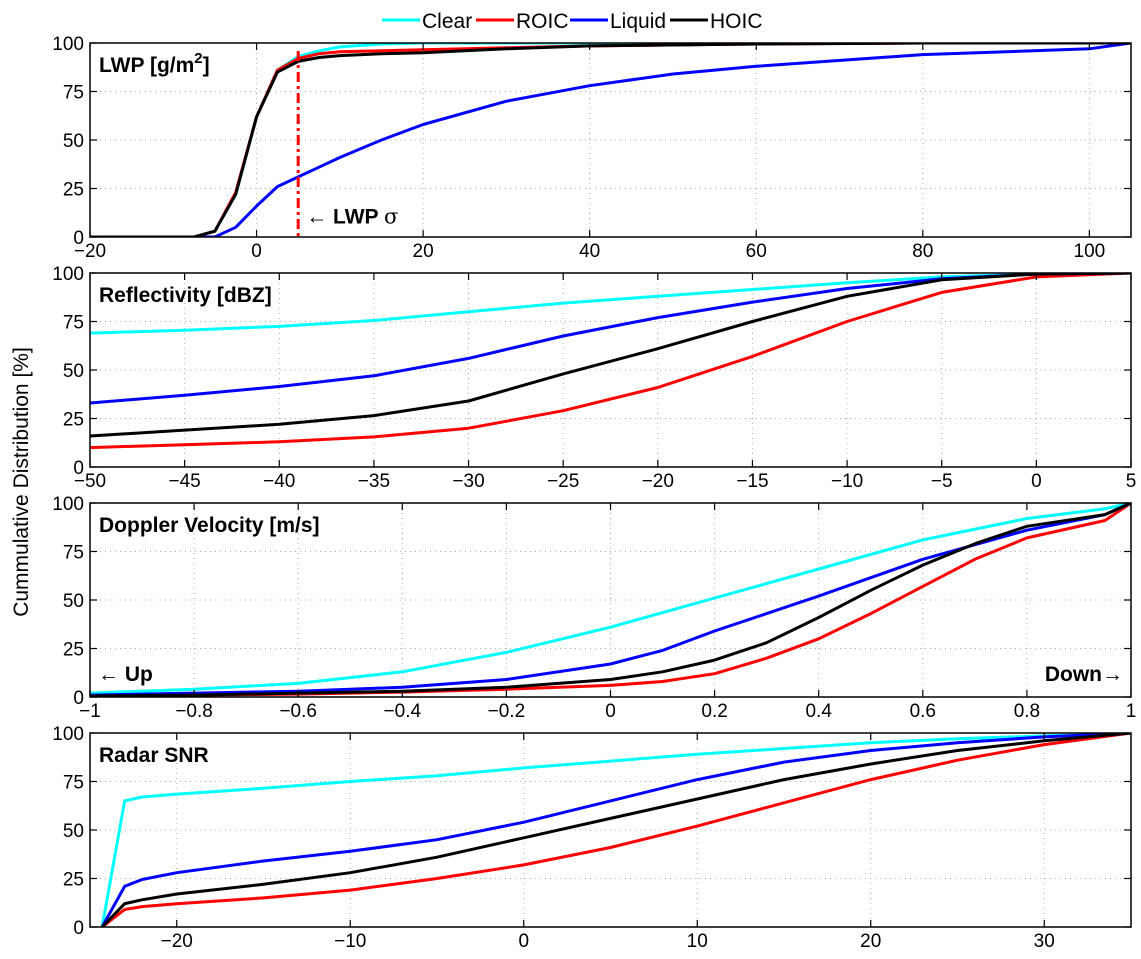 The image size is (1141, 959). What do you see at coordinates (73, 831) in the screenshot?
I see `panel-radar-snr-y-tick-label: 50` at bounding box center [73, 831].